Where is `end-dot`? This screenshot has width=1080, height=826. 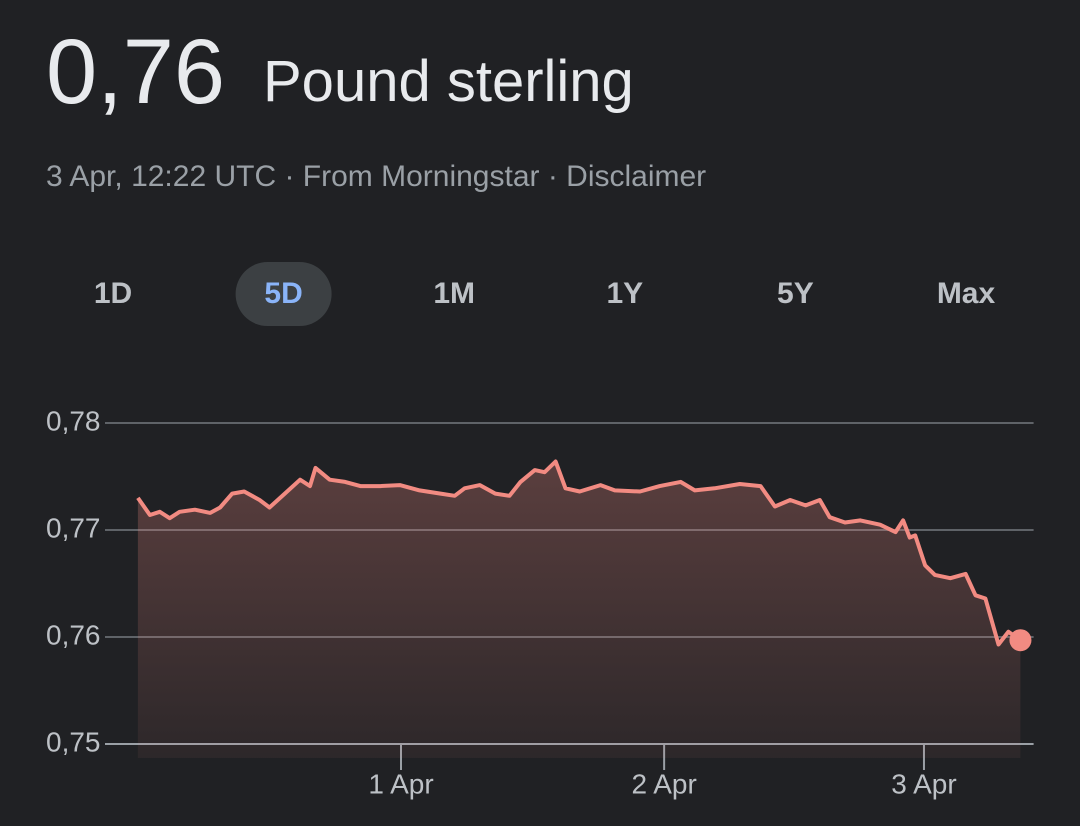 end-dot is located at coordinates (1020, 640).